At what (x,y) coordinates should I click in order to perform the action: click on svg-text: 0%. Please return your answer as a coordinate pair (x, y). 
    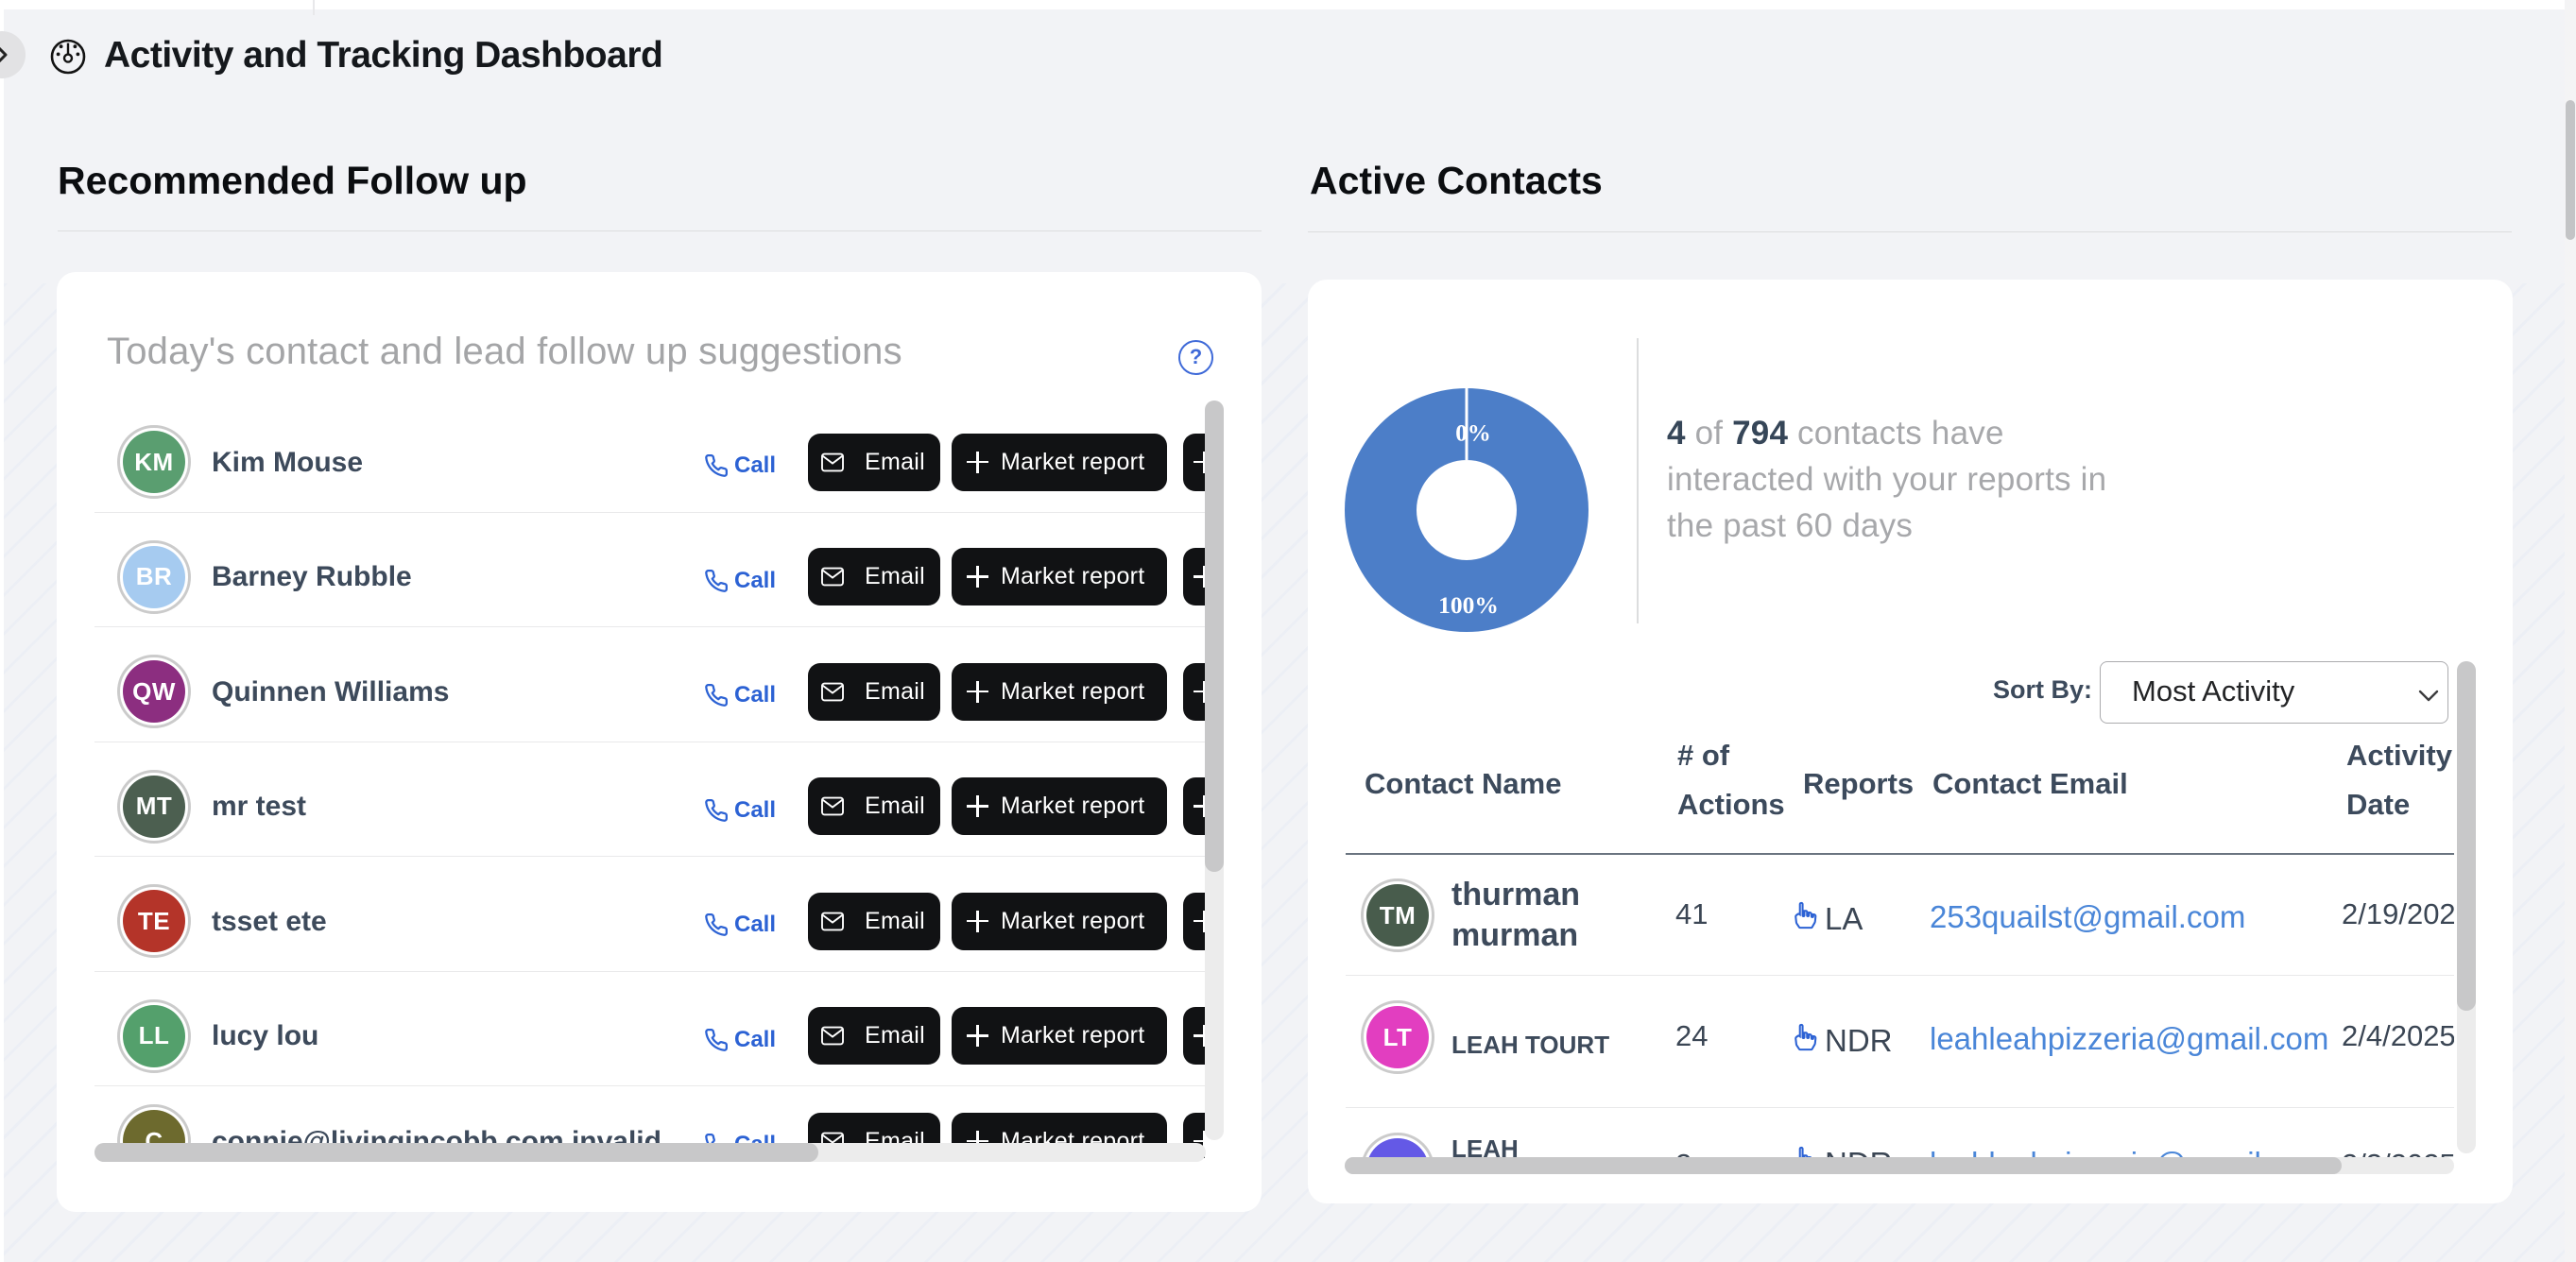
    Looking at the image, I should click on (1473, 434).